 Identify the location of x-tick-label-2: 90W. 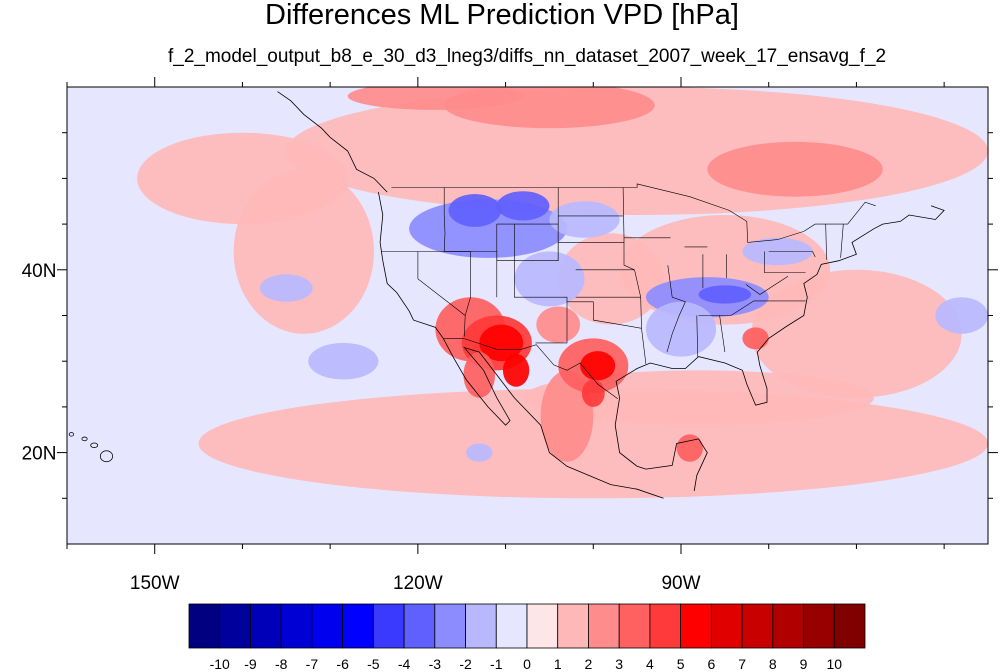
(680, 583).